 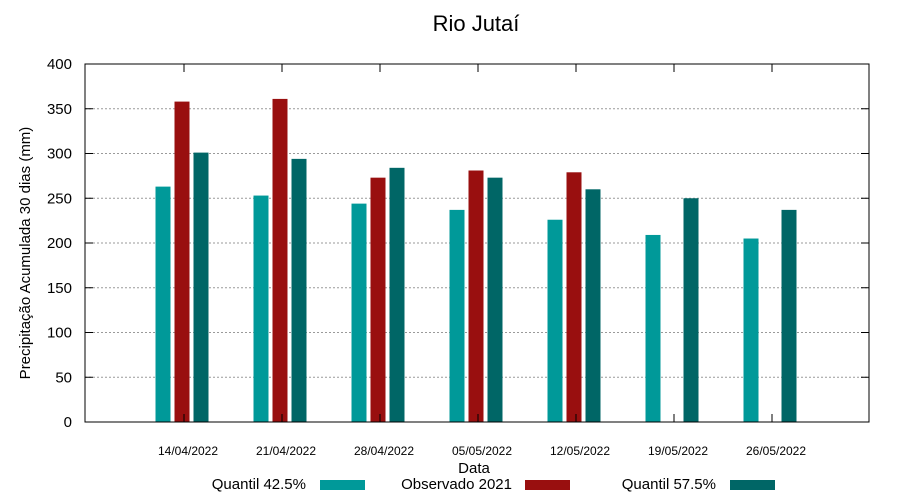 I want to click on bar-quantil-42-5--0, so click(x=163, y=304).